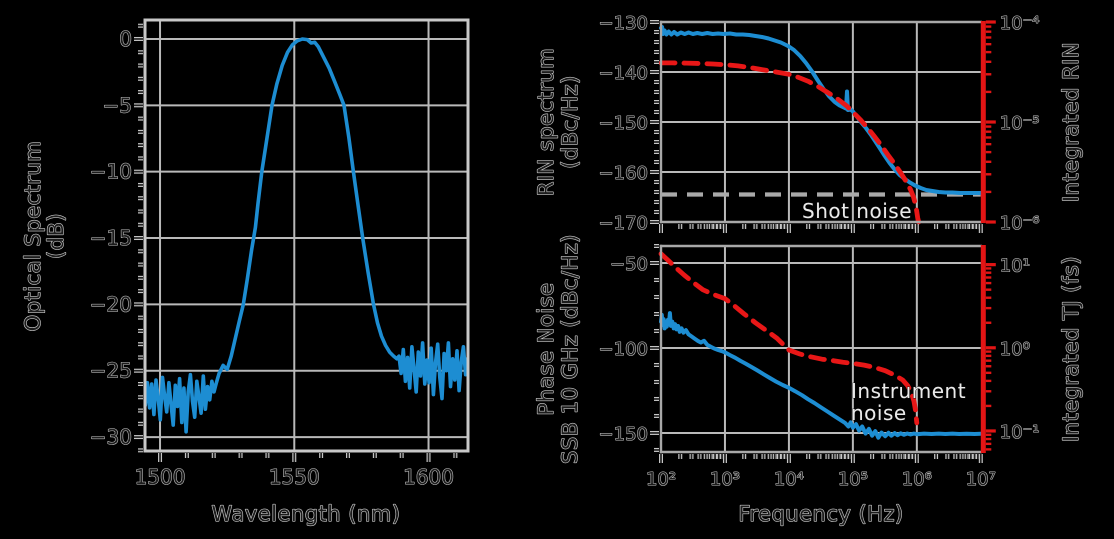  I want to click on shot-noise-annotation: Shot noise, so click(857, 211).